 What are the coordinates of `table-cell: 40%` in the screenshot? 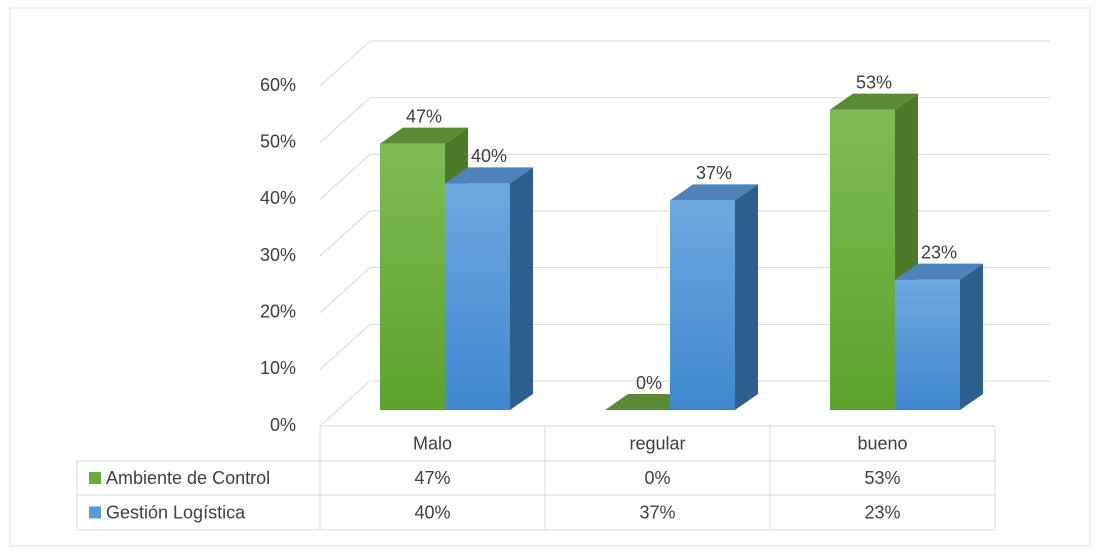 It's located at (432, 512).